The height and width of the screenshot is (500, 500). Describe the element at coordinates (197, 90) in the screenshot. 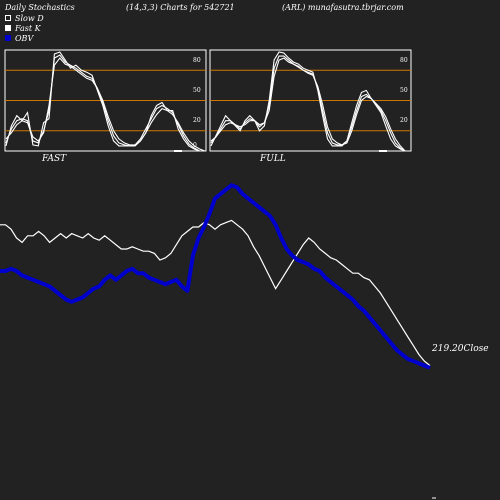

I see `fast-tick-label-50: 50` at that location.